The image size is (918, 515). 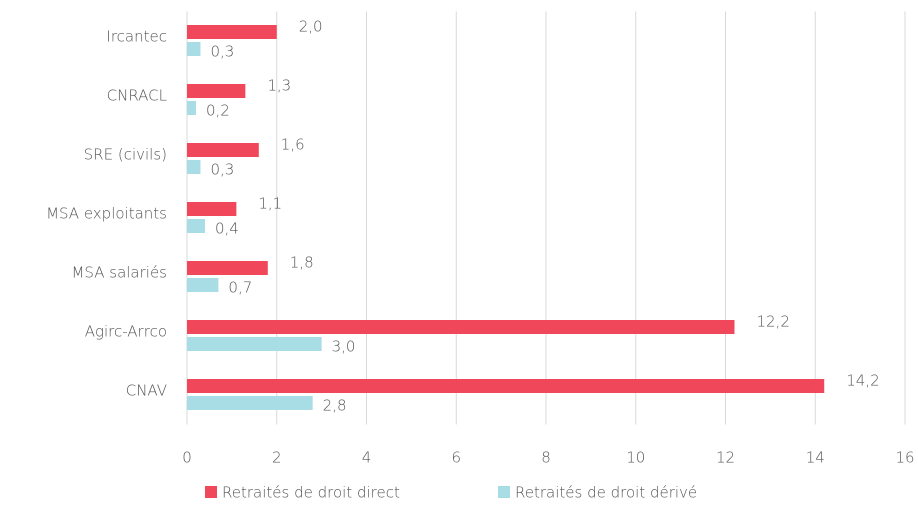 I want to click on legend-label: Retraités de droit dérivé, so click(x=606, y=493).